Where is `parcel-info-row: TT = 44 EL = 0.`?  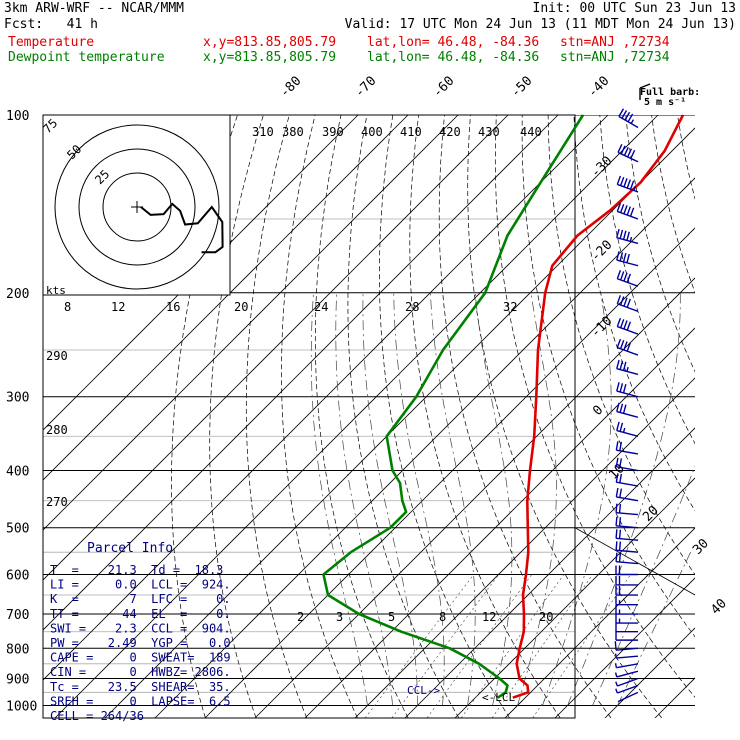 parcel-info-row: TT = 44 EL = 0. is located at coordinates (140, 614).